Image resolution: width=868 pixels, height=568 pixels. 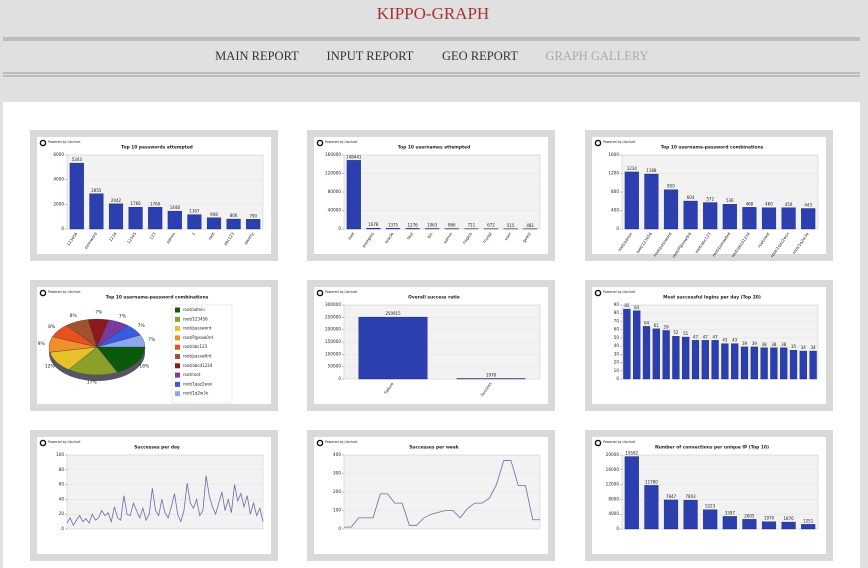 What do you see at coordinates (50, 366) in the screenshot?
I see `slice-label: 12%` at bounding box center [50, 366].